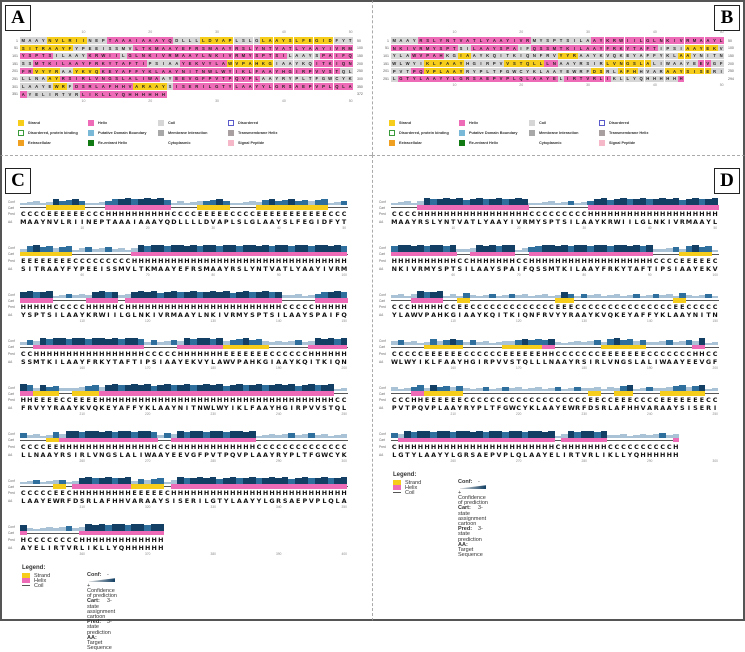 This screenshot has width=745, height=652. What do you see at coordinates (230, 79) in the screenshot?
I see `residue-helix: P` at bounding box center [230, 79].